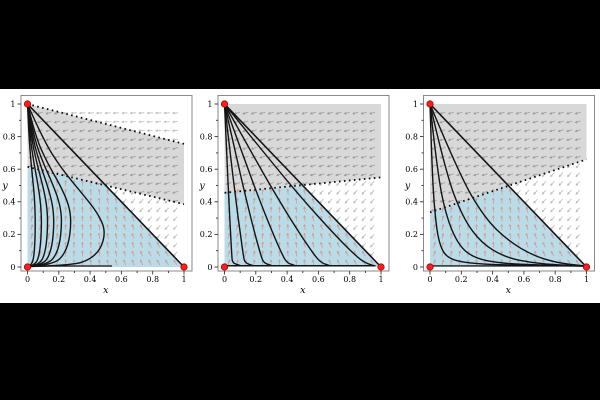  Describe the element at coordinates (105, 154) in the screenshot. I see `gray-region` at that location.